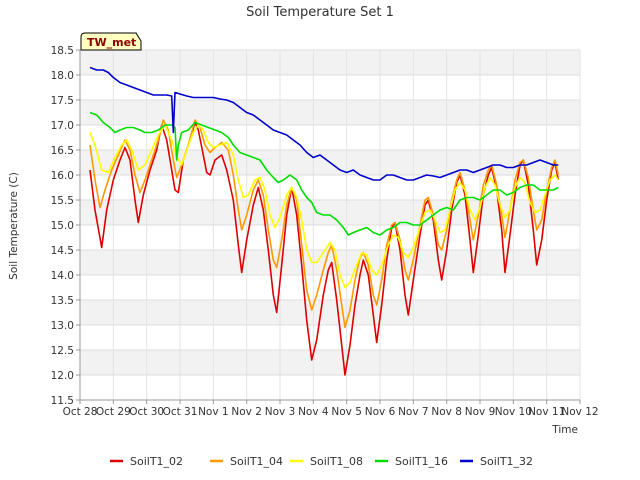 The width and height of the screenshot is (640, 480). I want to click on station-badge: TW_met, so click(111, 41).